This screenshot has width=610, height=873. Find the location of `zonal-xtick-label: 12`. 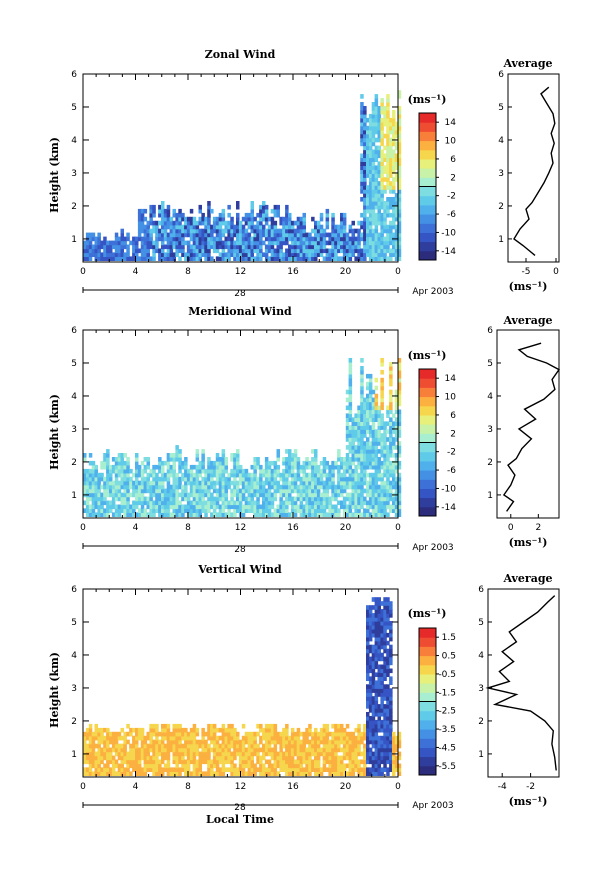

zonal-xtick-label: 12 is located at coordinates (240, 272).